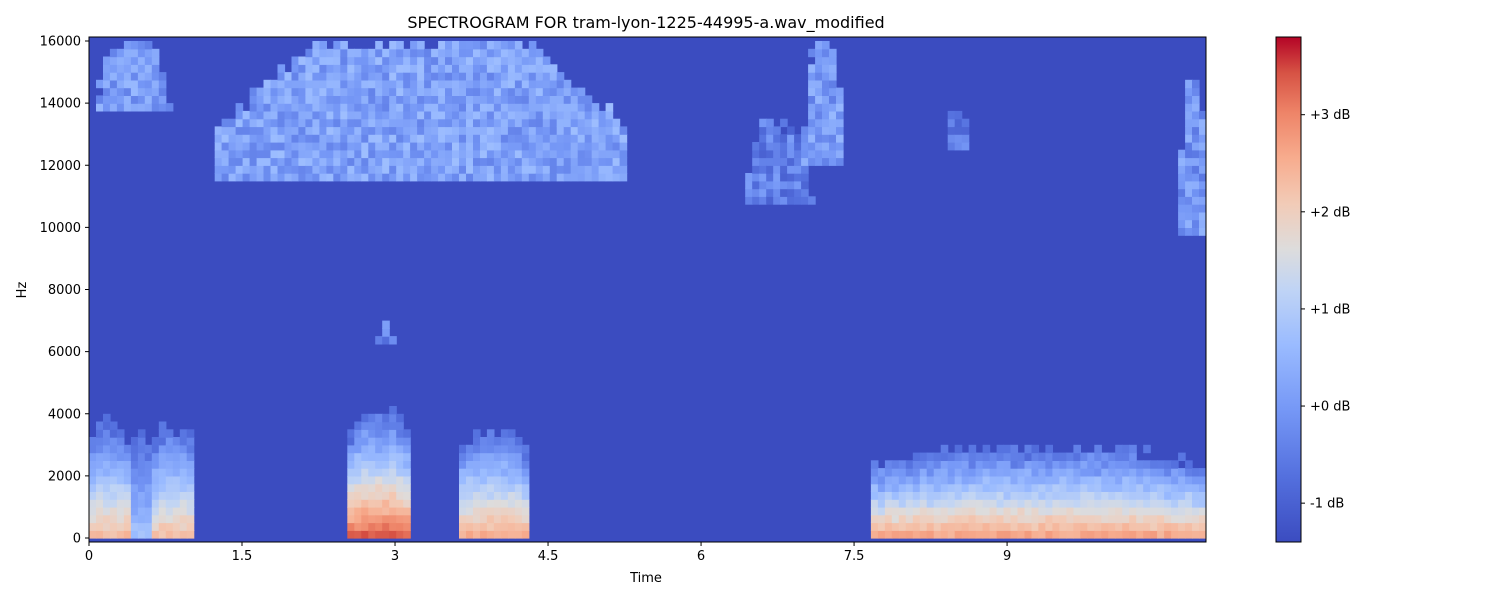 Image resolution: width=1500 pixels, height=604 pixels. Describe the element at coordinates (1330, 115) in the screenshot. I see `colorbar-tick-label: +3 dB` at that location.